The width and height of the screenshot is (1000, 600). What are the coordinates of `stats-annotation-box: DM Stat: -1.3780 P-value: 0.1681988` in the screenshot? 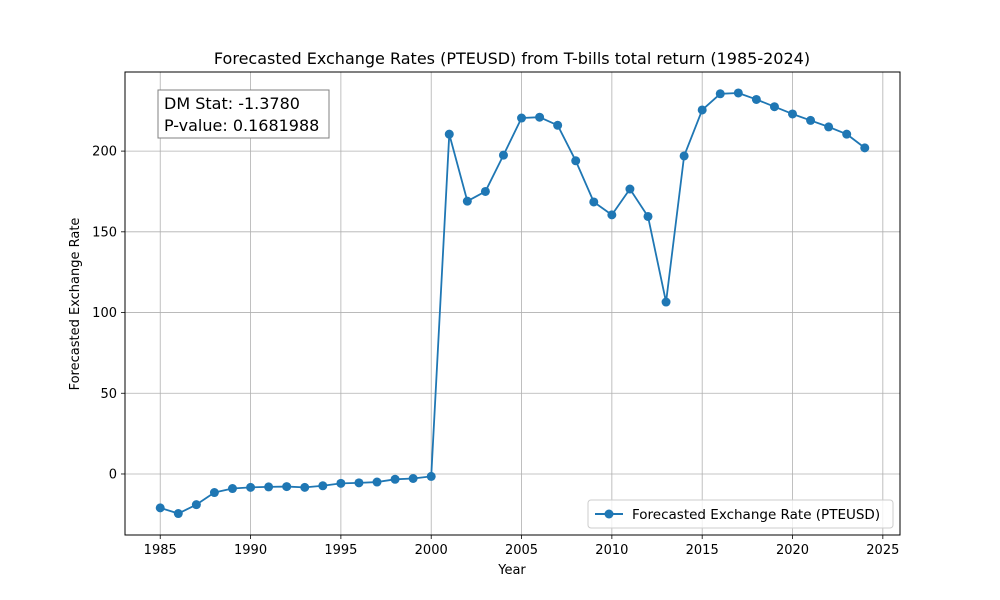 It's located at (243, 114).